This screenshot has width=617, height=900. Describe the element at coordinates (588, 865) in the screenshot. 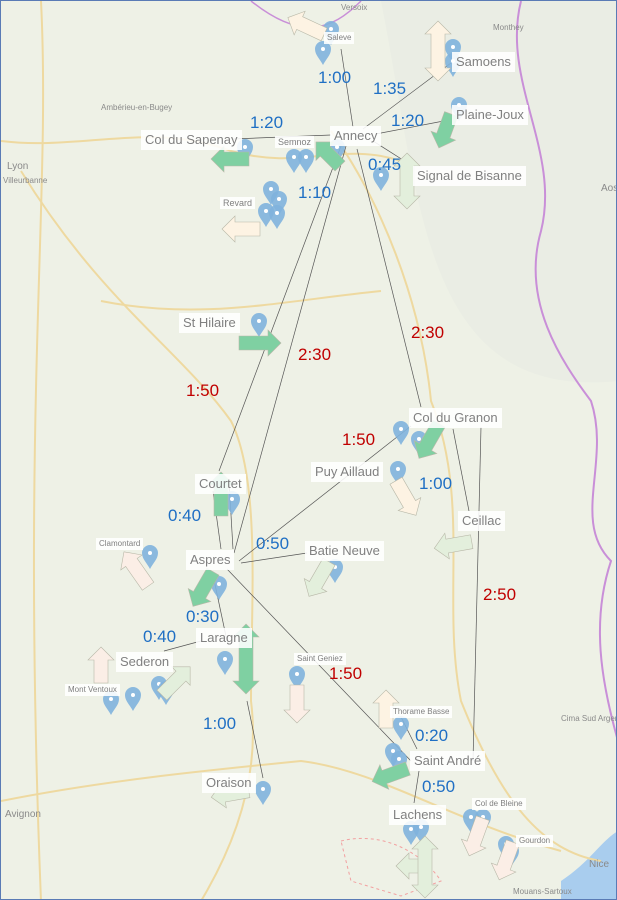

I see `sea` at that location.